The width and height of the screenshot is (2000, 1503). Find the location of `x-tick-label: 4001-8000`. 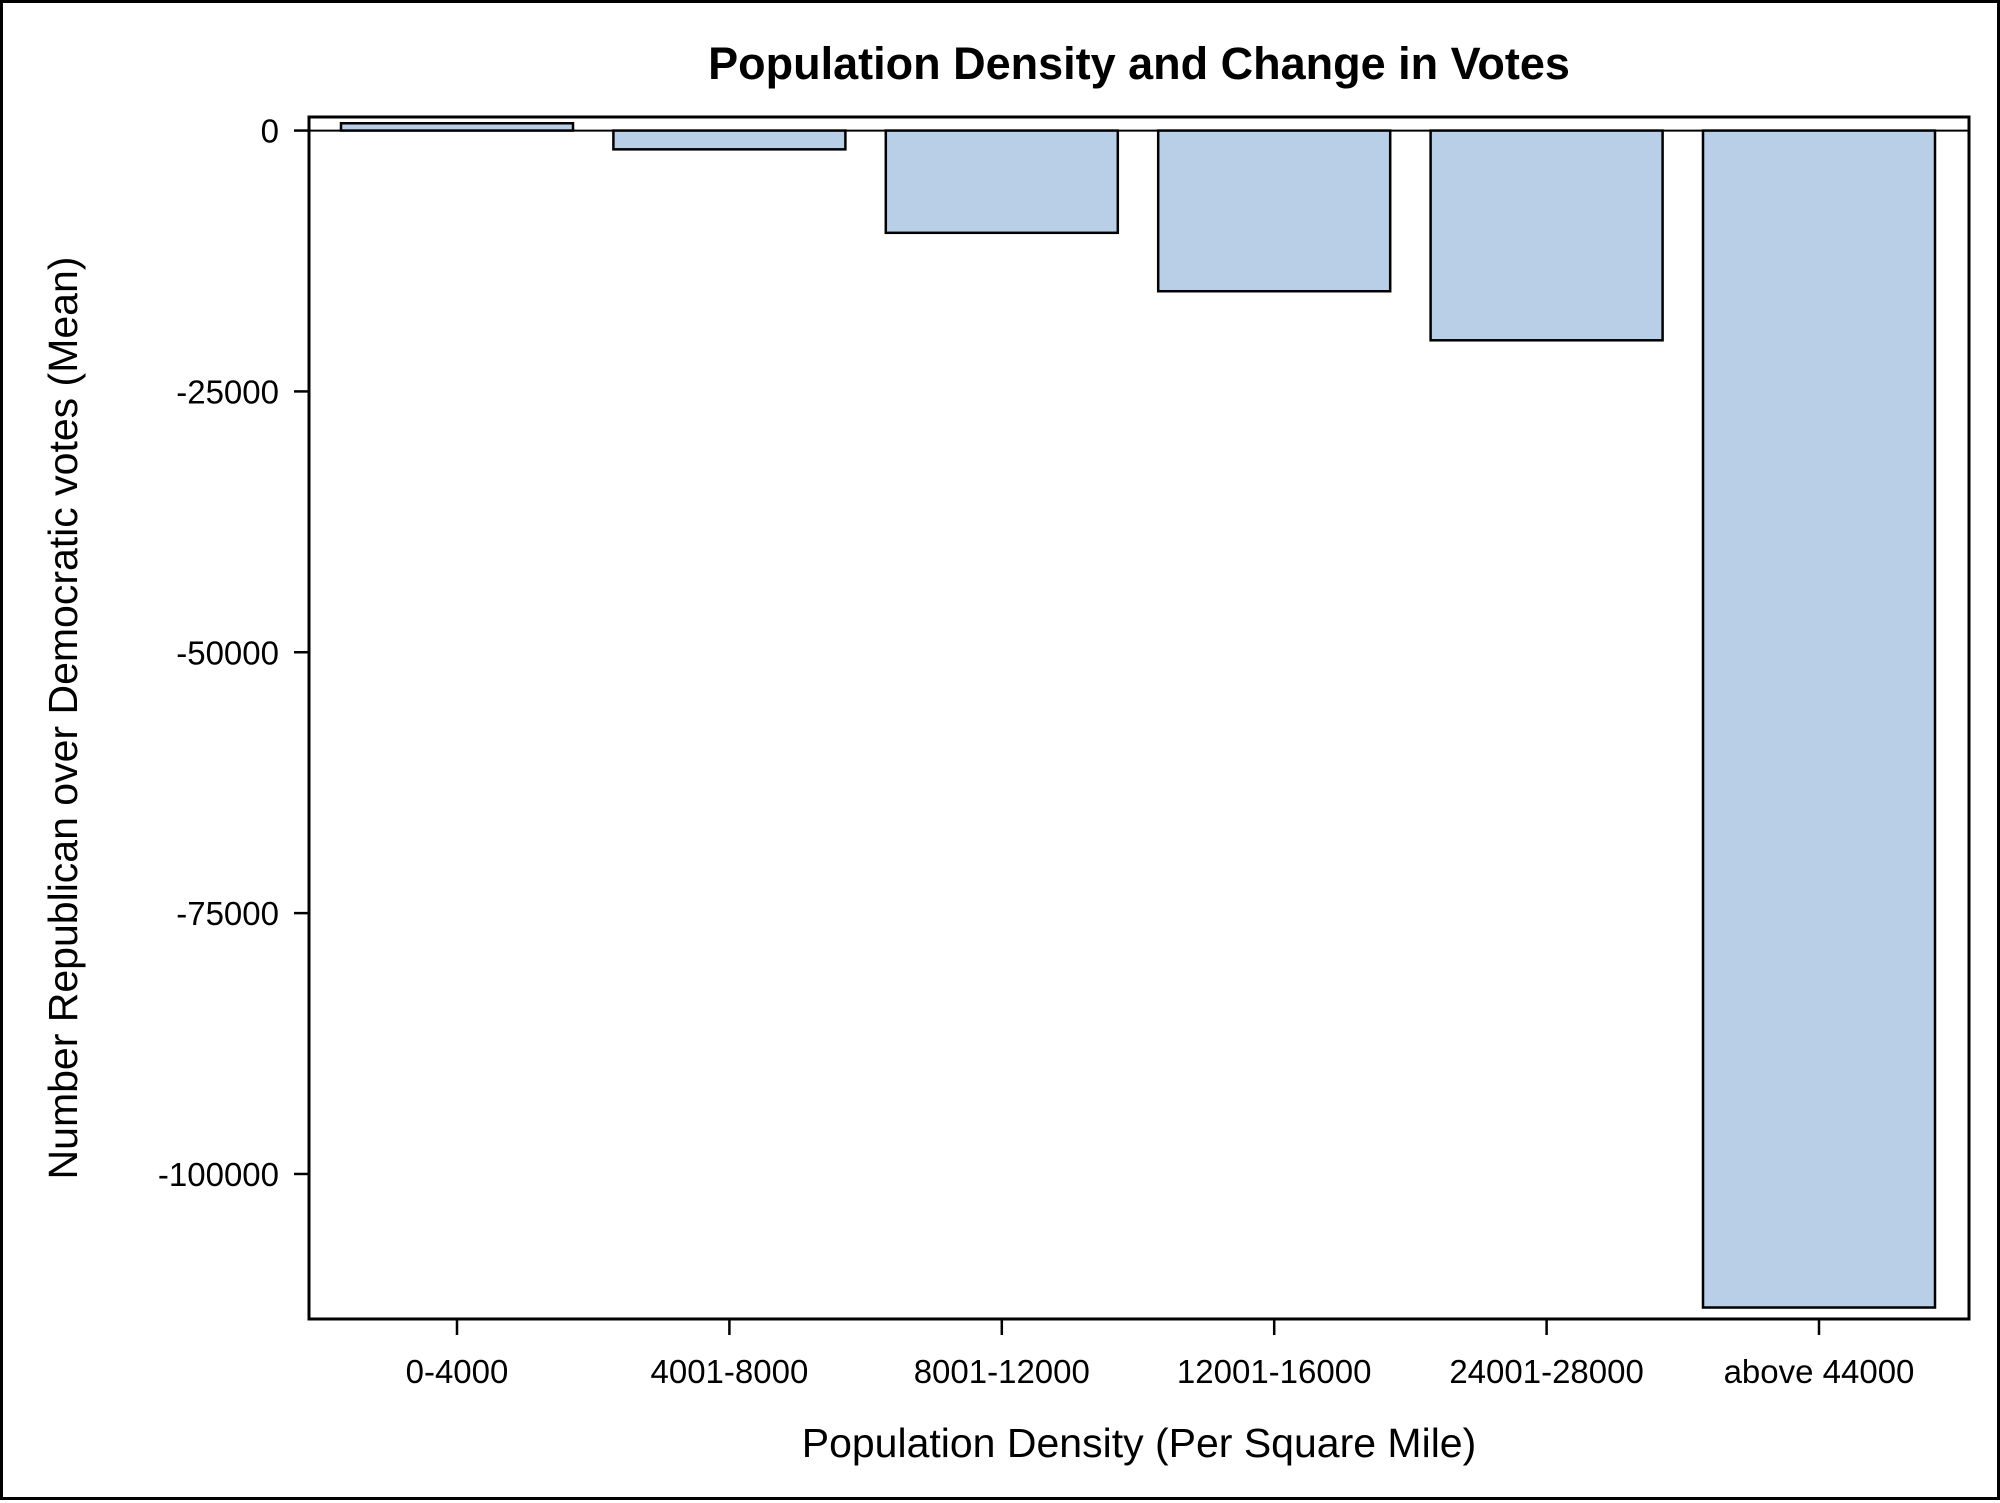

x-tick-label: 4001-8000 is located at coordinates (729, 1371).